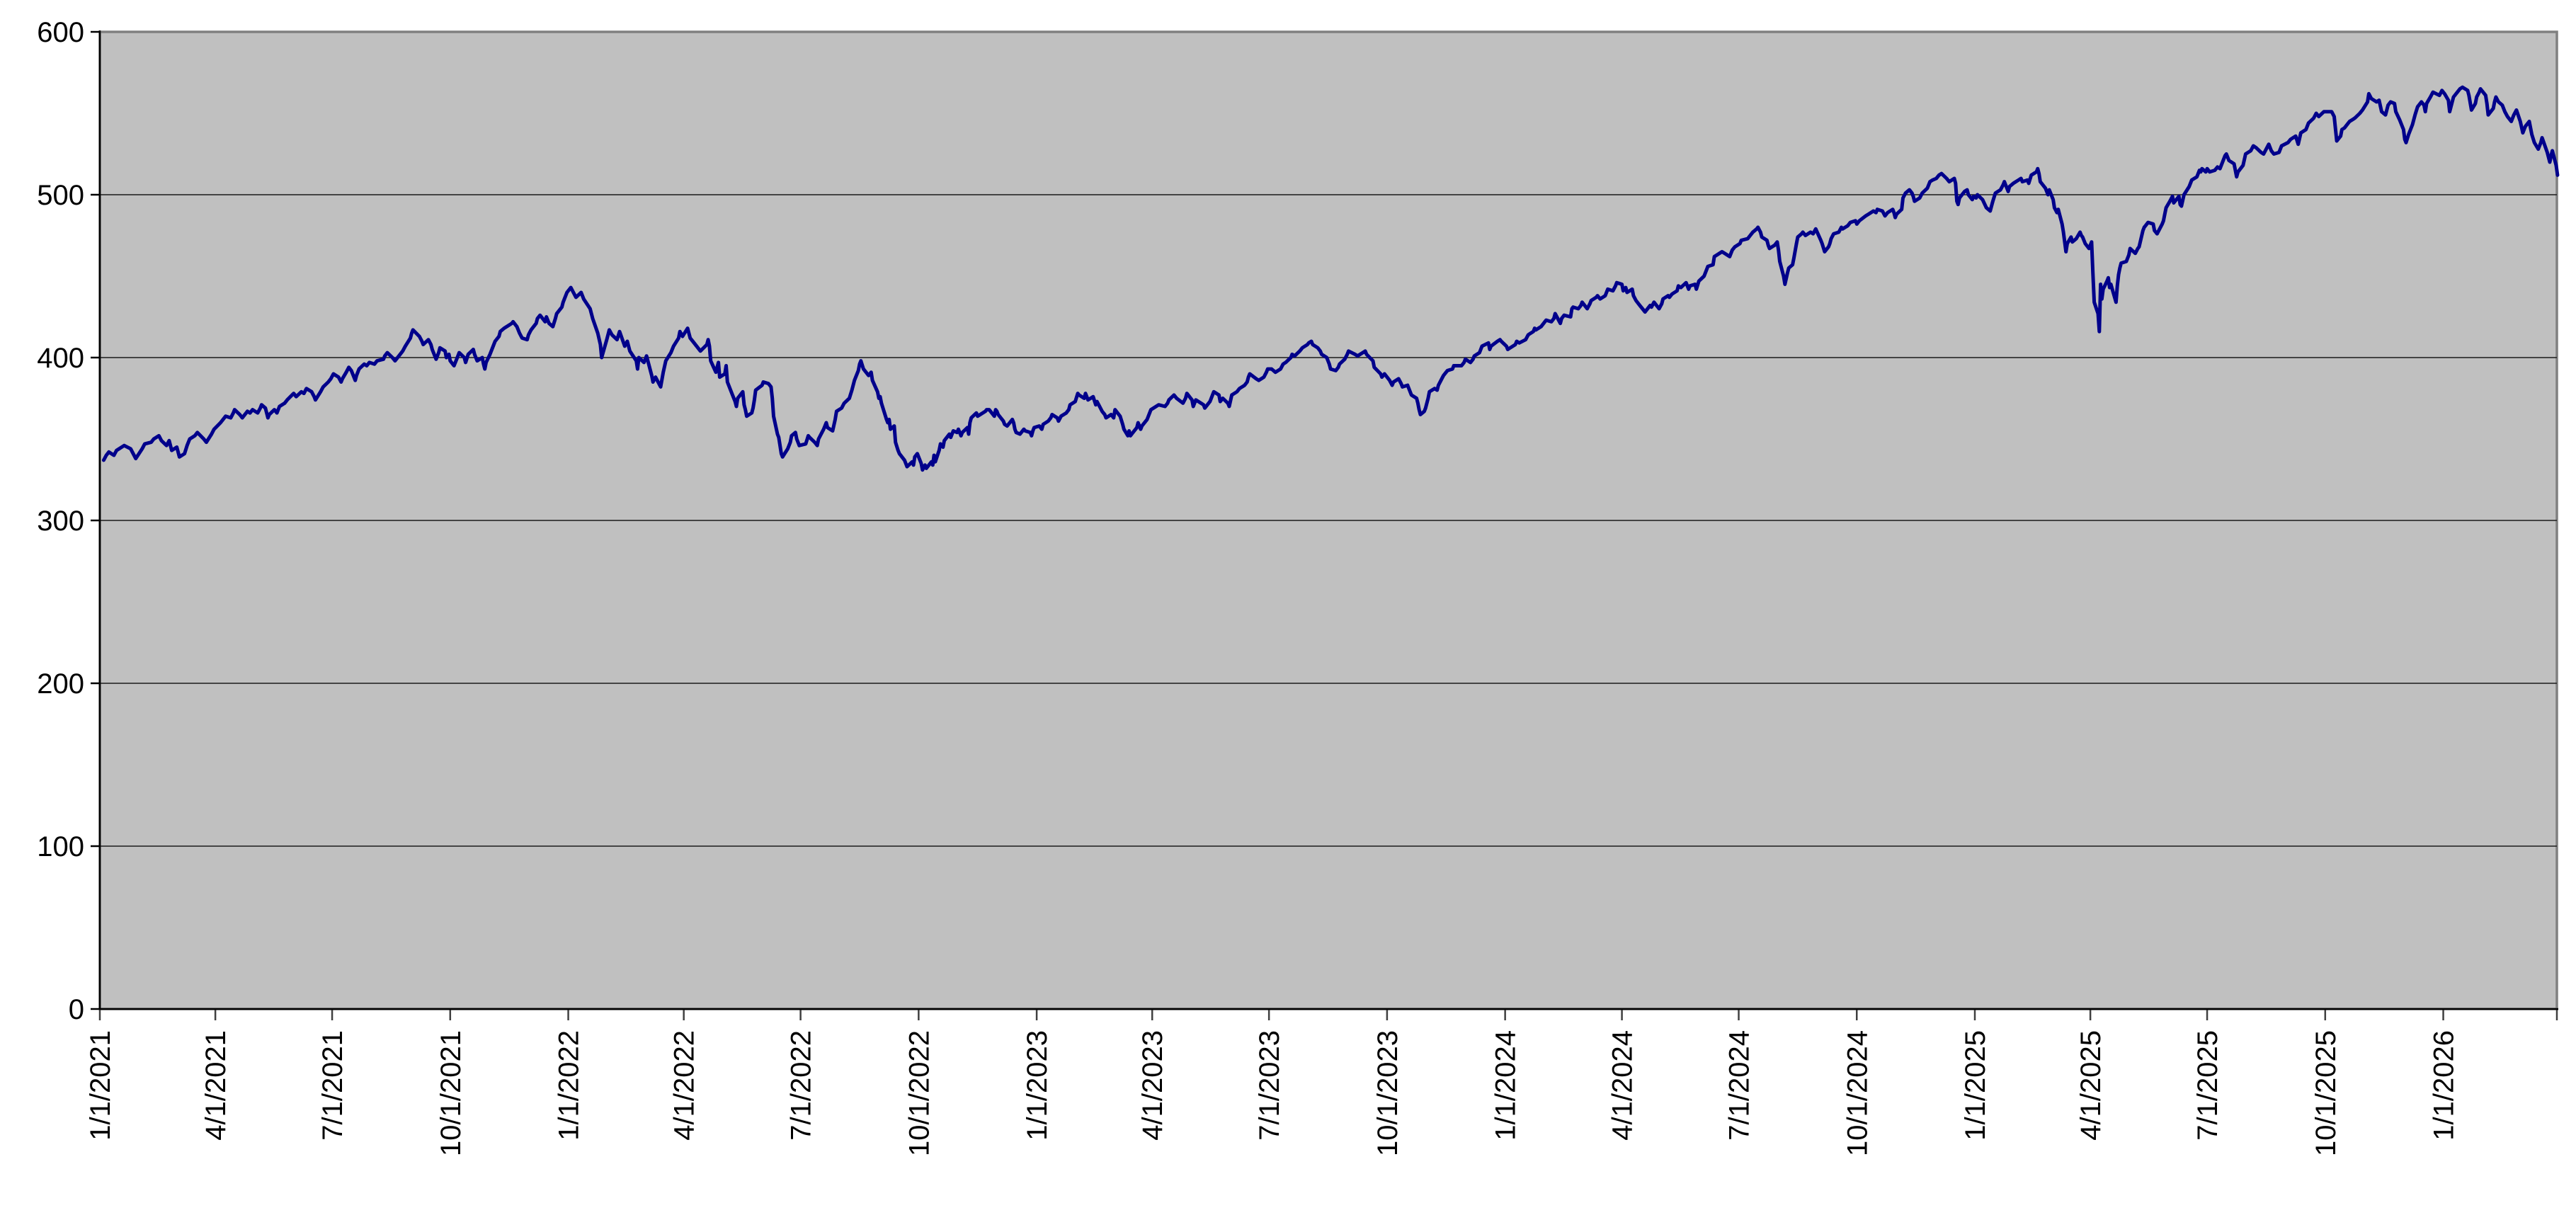 This screenshot has width=2576, height=1220. What do you see at coordinates (684, 1085) in the screenshot?
I see `x-axis-label-4-1-2022: 4/1/2022` at bounding box center [684, 1085].